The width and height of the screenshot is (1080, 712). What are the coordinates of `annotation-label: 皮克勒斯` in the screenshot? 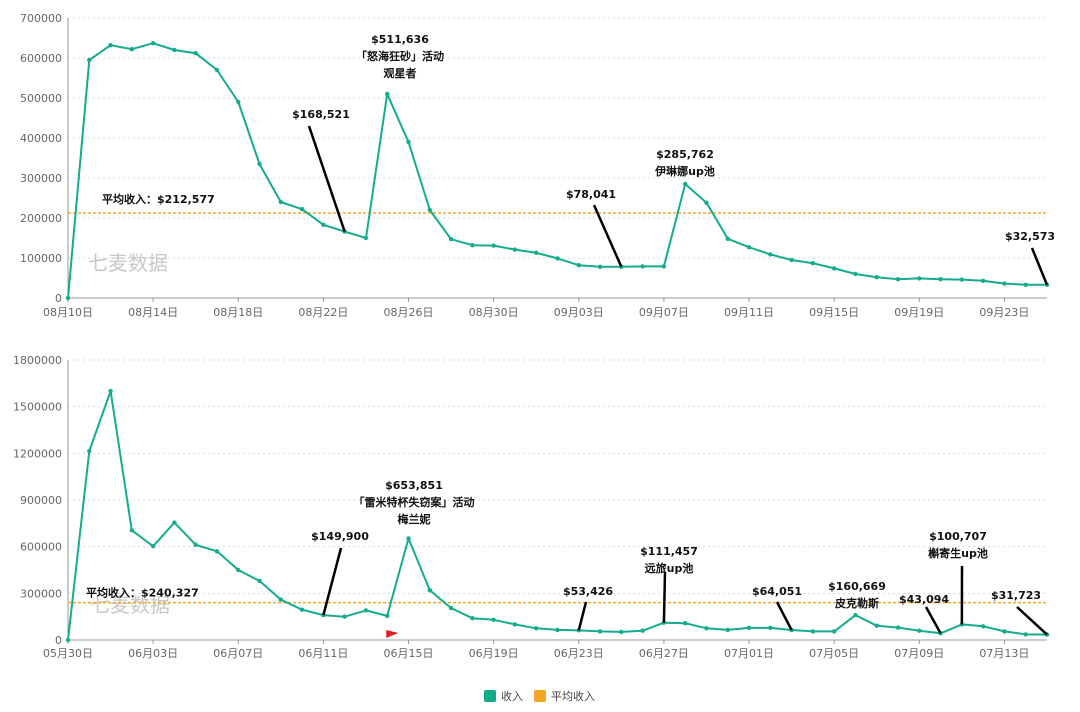 It's located at (856, 603).